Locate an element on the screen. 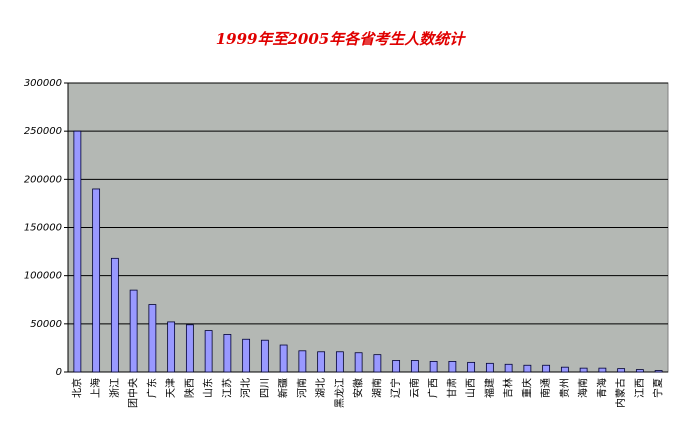  x-tick-label: 四川 is located at coordinates (265, 388).